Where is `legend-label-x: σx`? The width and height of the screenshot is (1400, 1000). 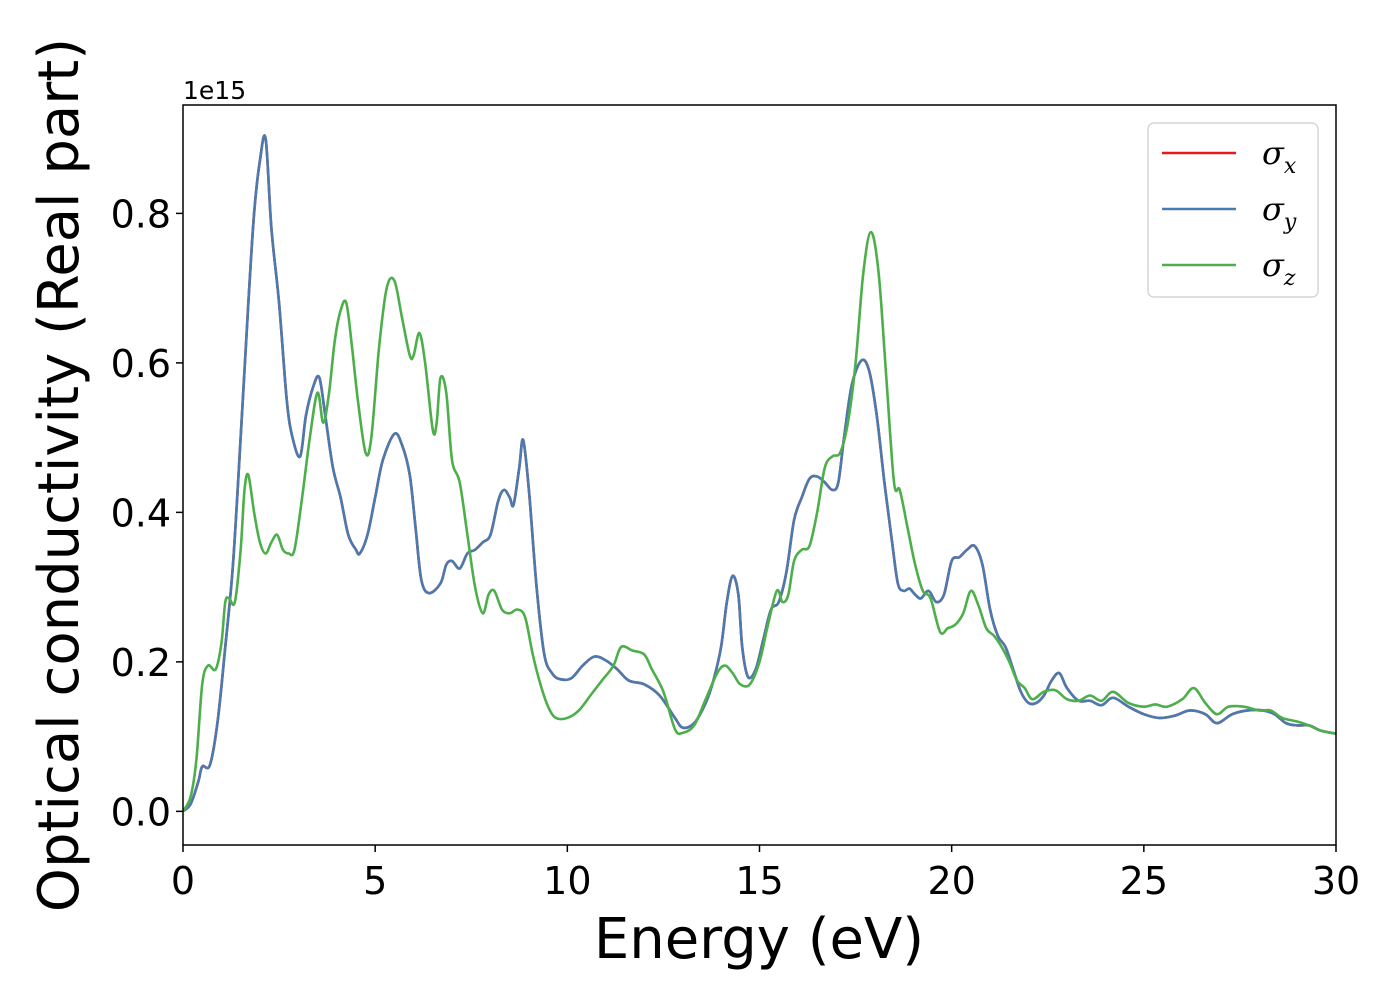 legend-label-x: σx is located at coordinates (1279, 156).